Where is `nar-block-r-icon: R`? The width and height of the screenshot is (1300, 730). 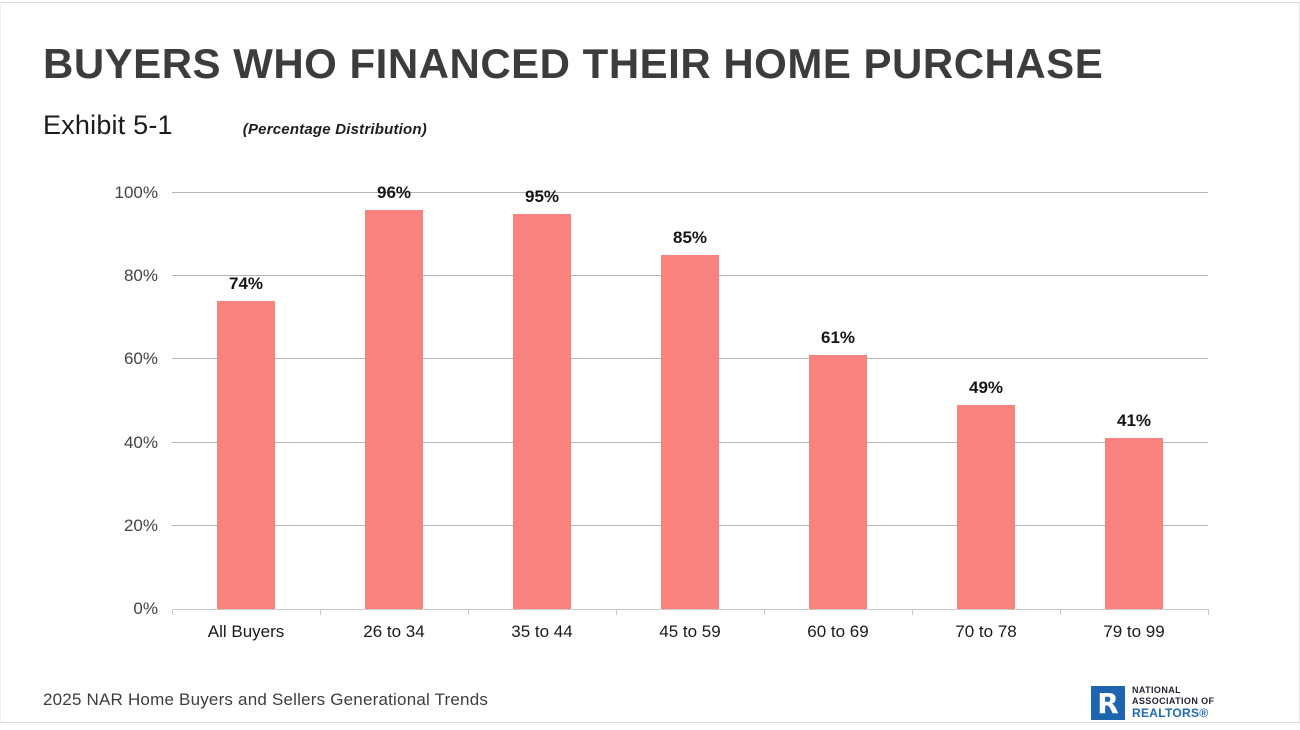
nar-block-r-icon: R is located at coordinates (1108, 702).